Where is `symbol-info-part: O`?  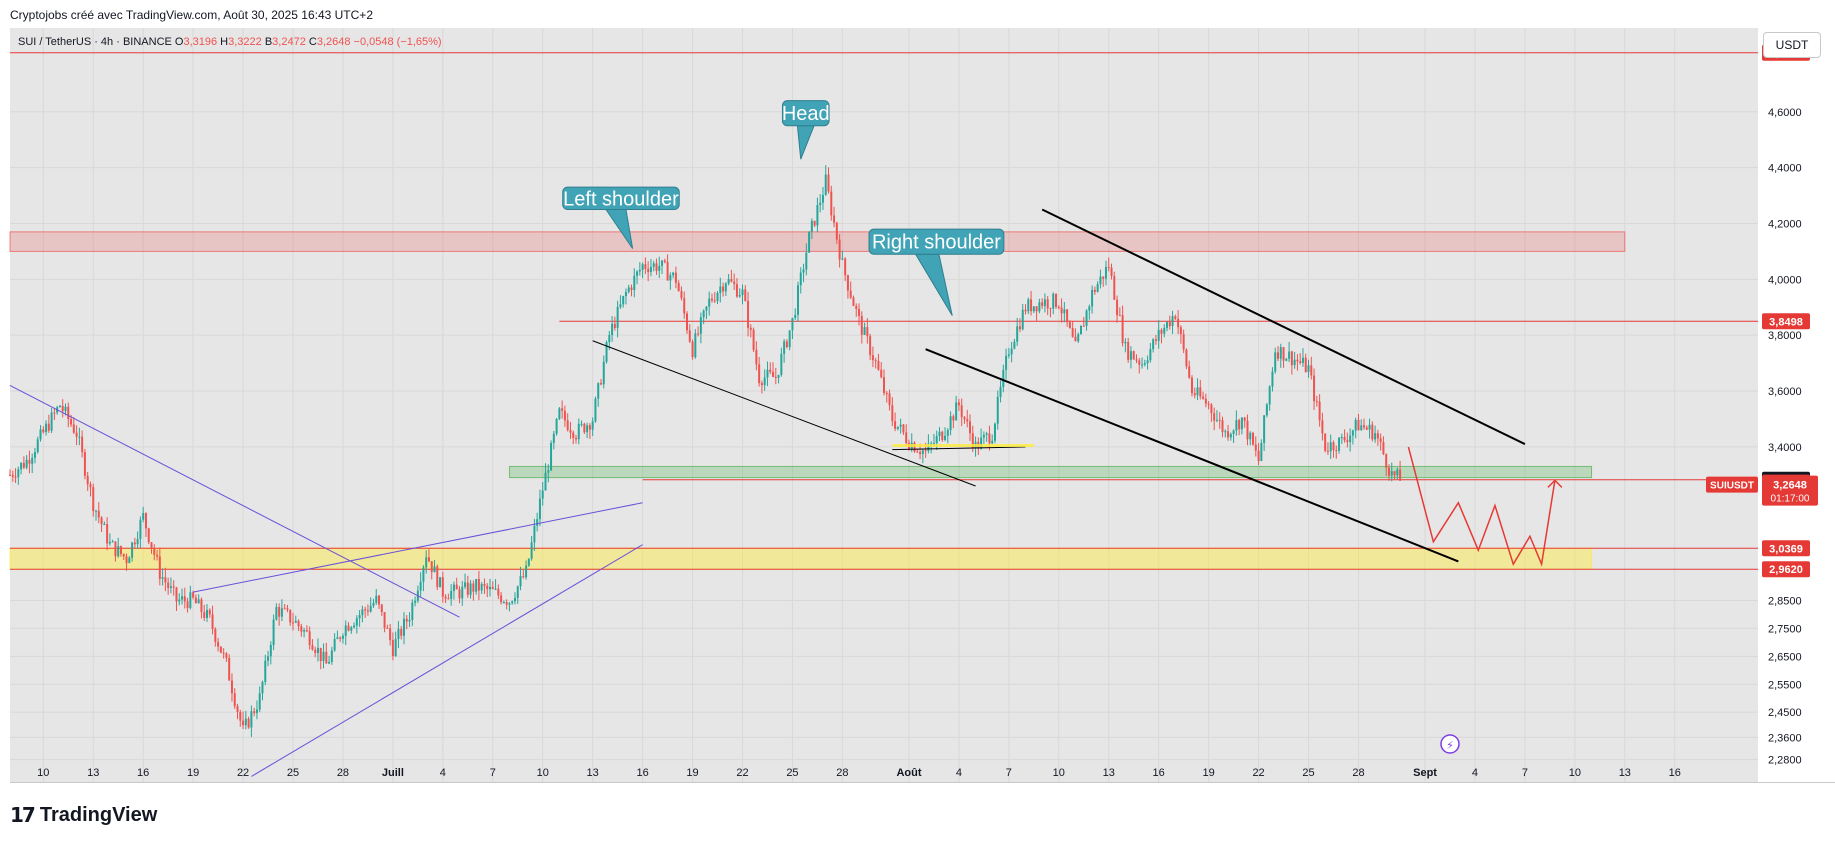
symbol-info-part: O is located at coordinates (179, 42).